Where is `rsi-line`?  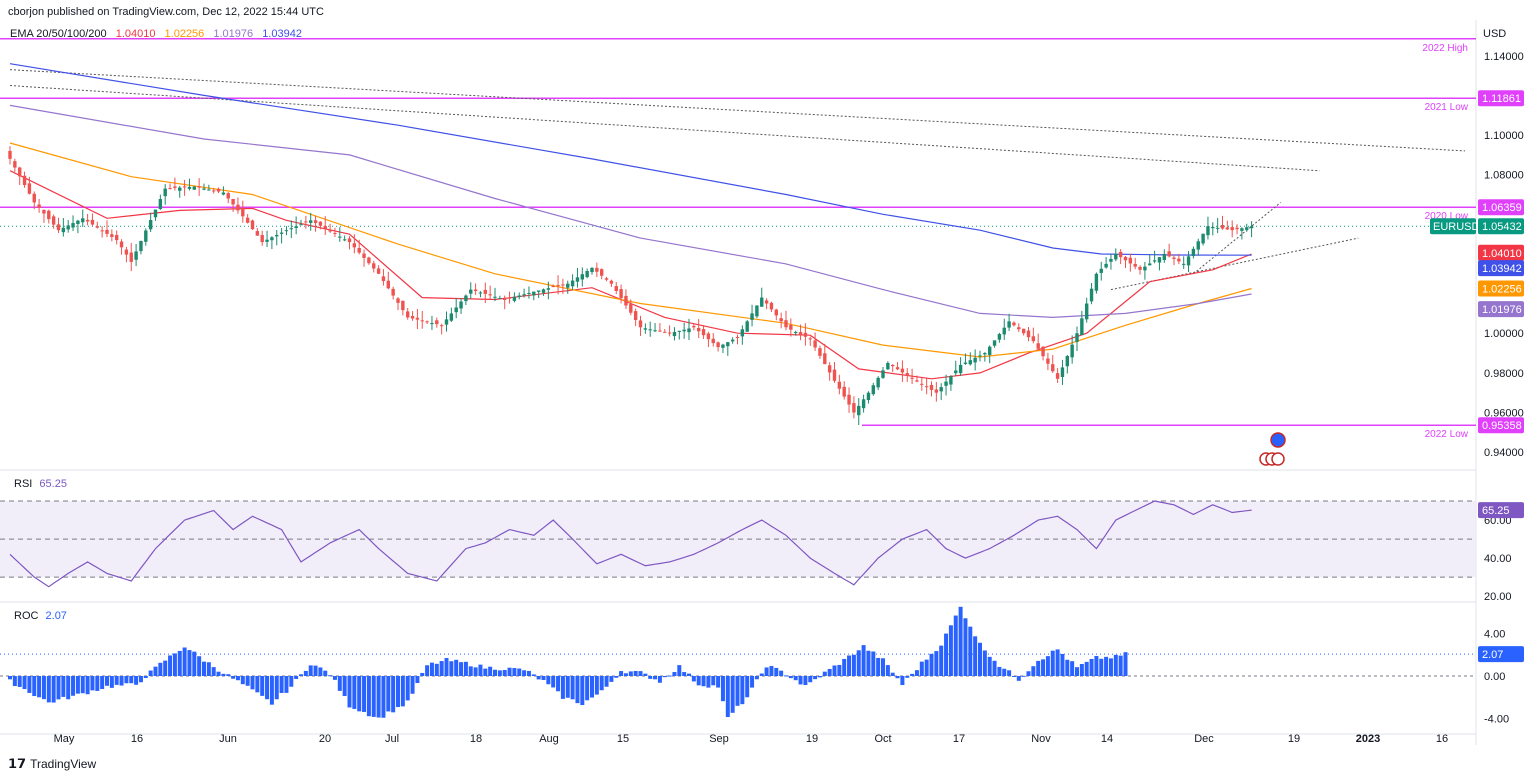
rsi-line is located at coordinates (630, 544).